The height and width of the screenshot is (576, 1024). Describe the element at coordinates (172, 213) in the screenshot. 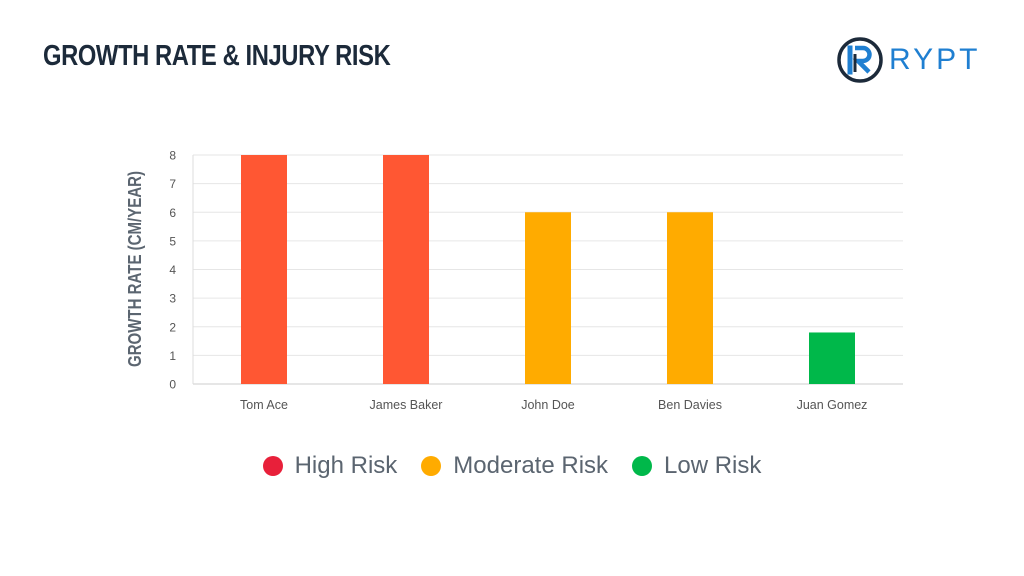

I see `y-tick-label: 6` at that location.